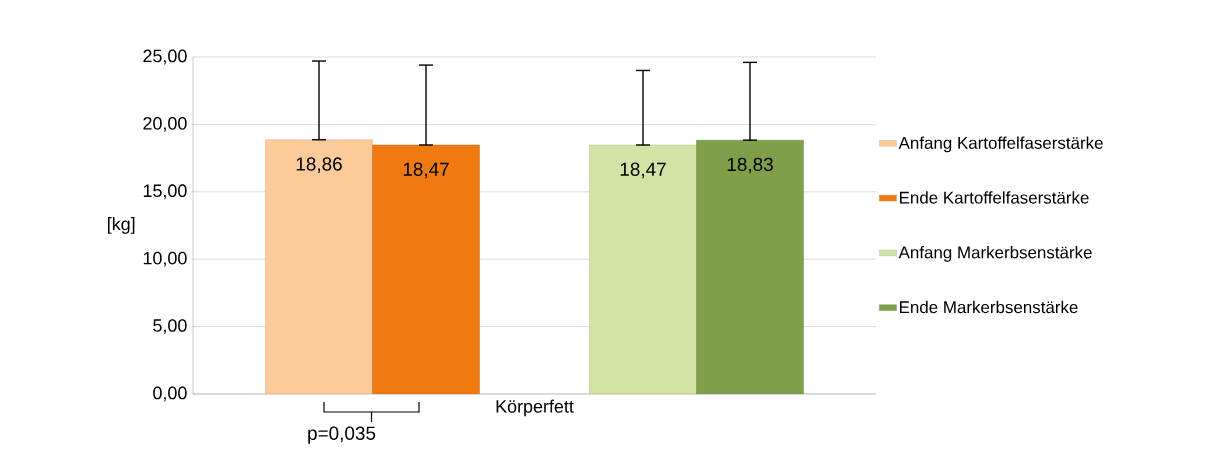  Describe the element at coordinates (165, 57) in the screenshot. I see `y-tick-label: 25,00` at that location.